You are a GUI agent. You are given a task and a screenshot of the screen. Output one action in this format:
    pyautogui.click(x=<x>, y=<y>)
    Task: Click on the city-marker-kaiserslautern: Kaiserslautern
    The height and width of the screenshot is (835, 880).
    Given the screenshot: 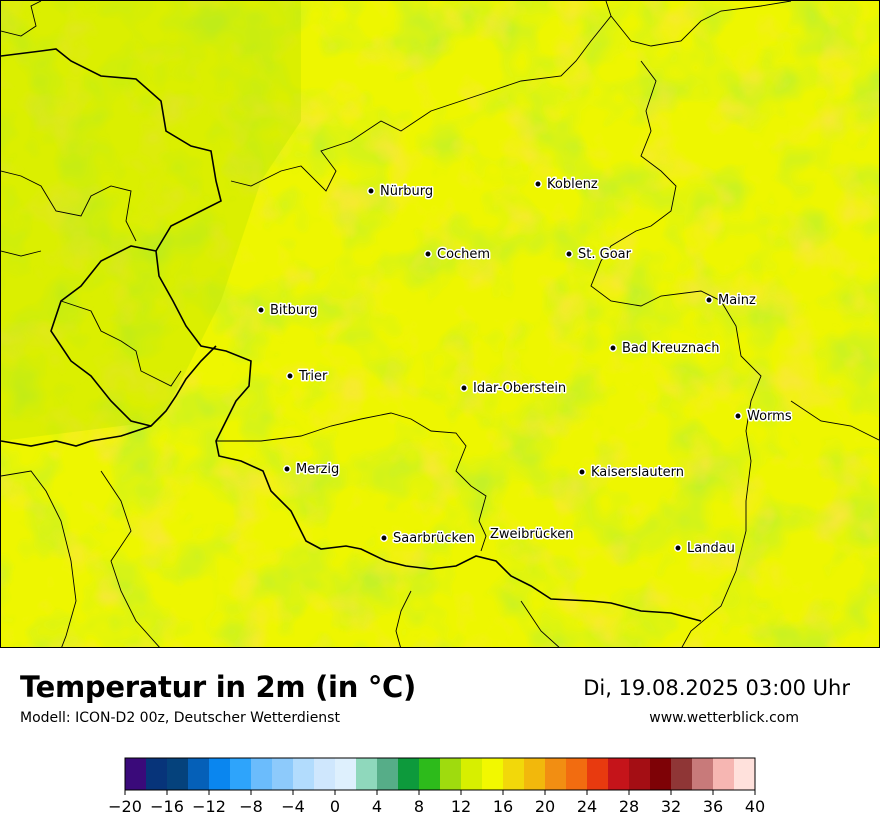 What is the action you would take?
    pyautogui.click(x=632, y=473)
    